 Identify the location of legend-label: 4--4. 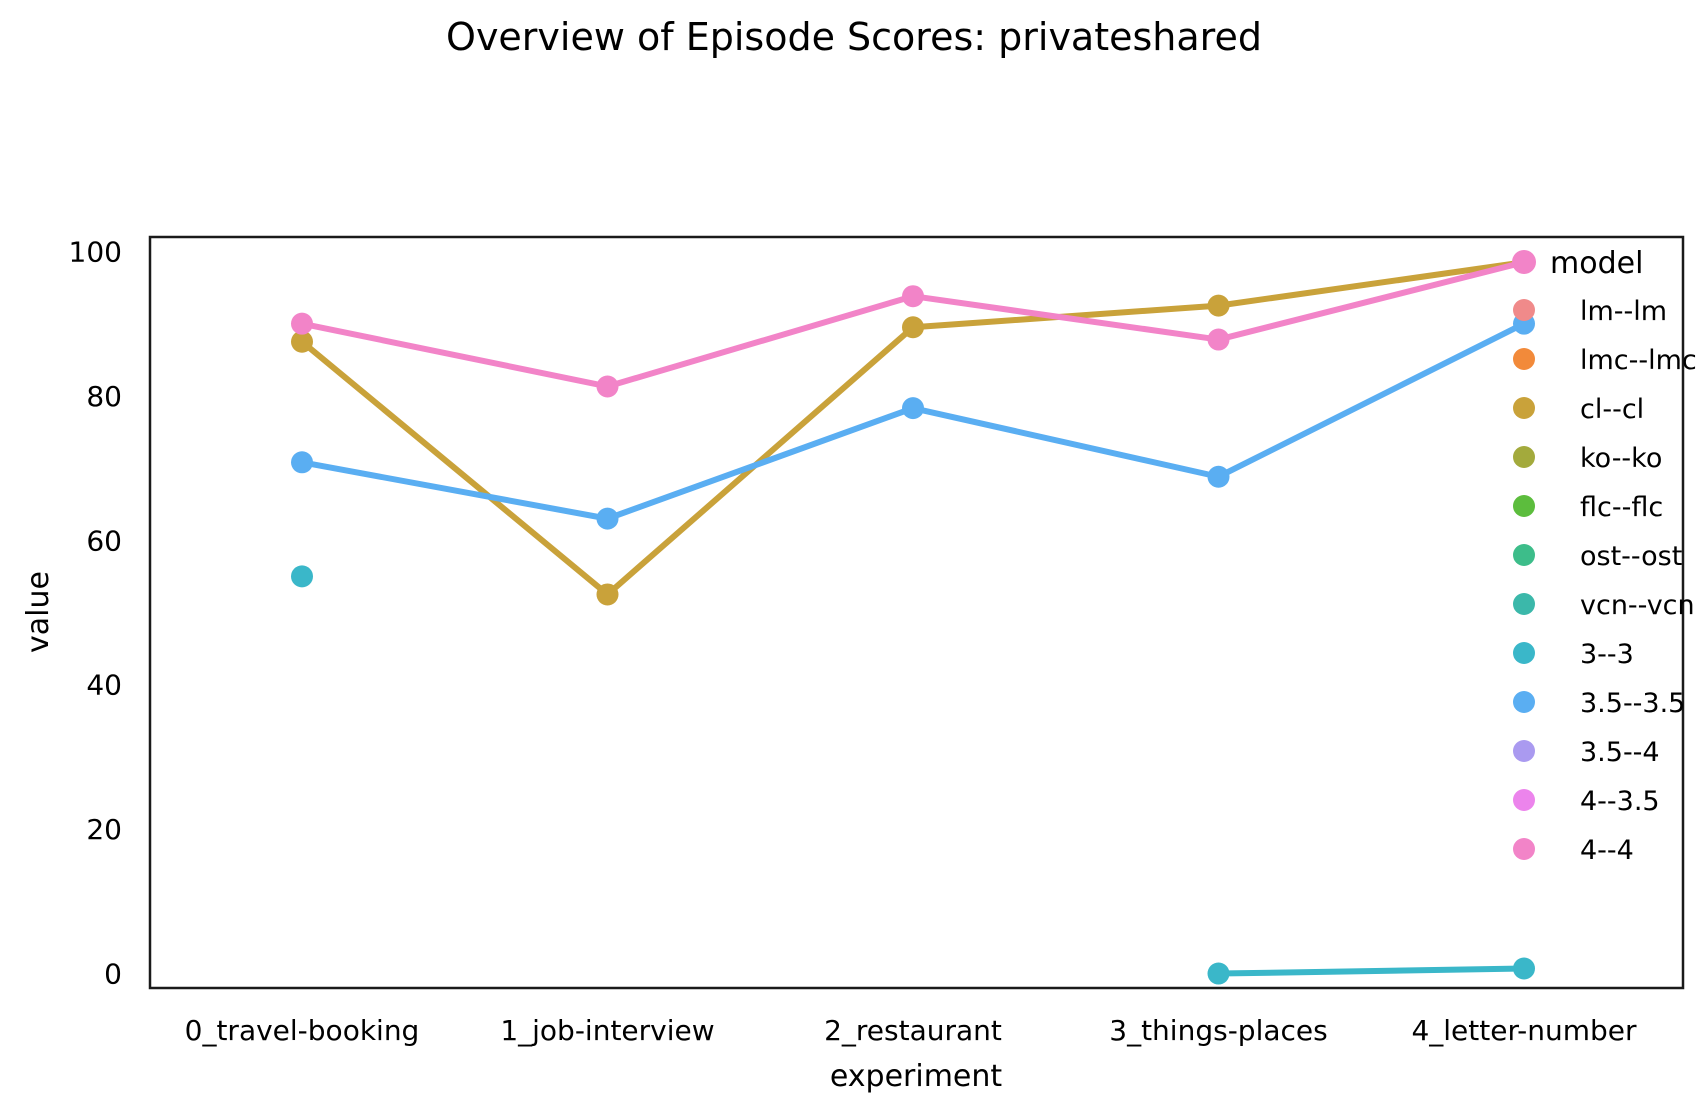
(1607, 850).